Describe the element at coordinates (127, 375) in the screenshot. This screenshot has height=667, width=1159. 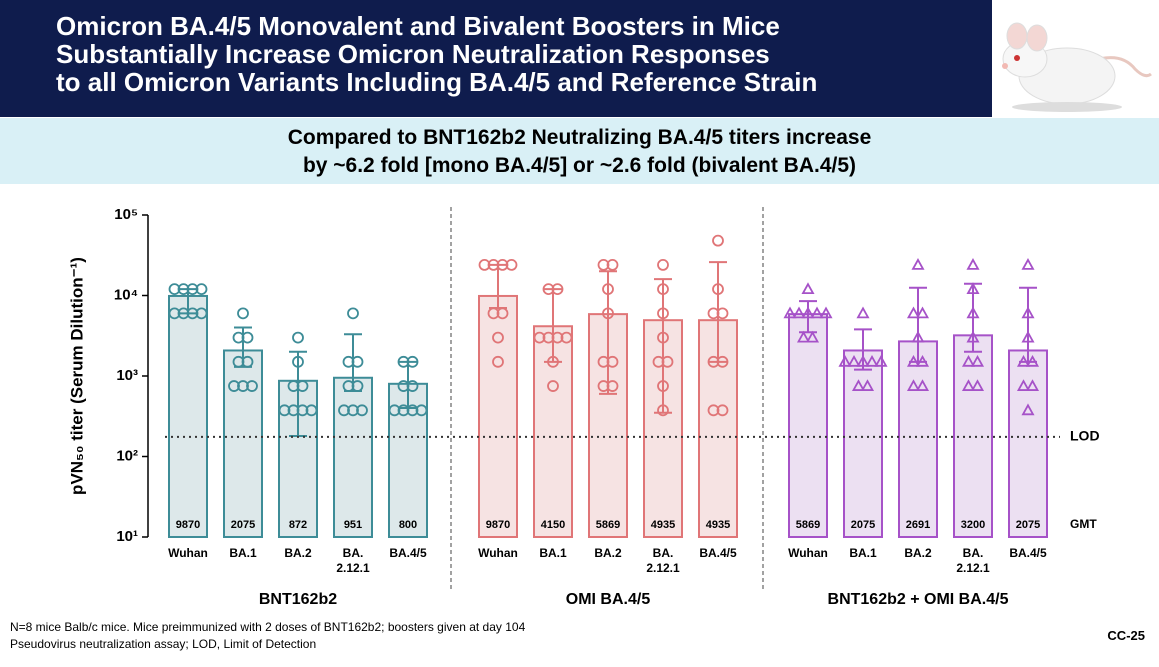
I see `y-tick-label: 10³` at that location.